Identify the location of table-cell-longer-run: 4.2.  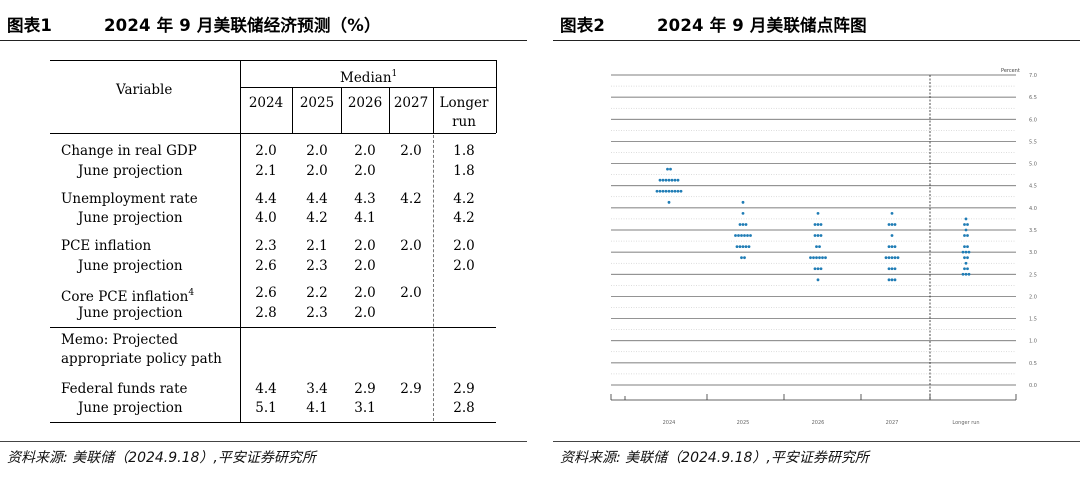
(464, 199).